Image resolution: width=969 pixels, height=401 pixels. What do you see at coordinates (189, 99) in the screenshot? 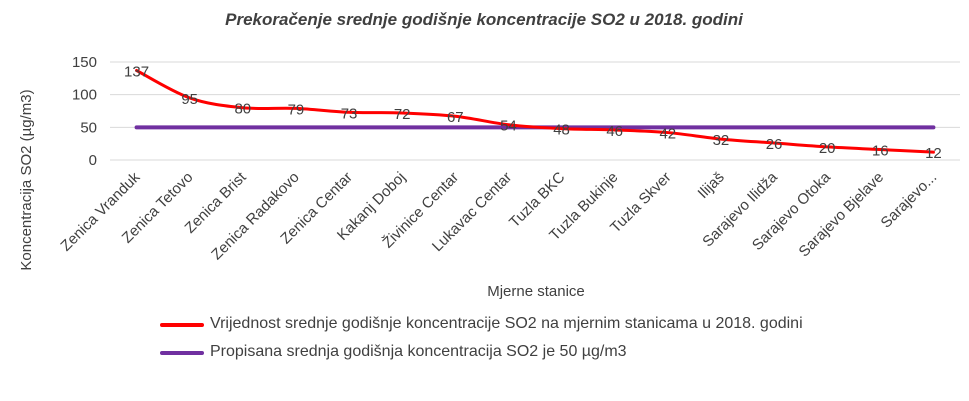
I see `data-label: 95` at bounding box center [189, 99].